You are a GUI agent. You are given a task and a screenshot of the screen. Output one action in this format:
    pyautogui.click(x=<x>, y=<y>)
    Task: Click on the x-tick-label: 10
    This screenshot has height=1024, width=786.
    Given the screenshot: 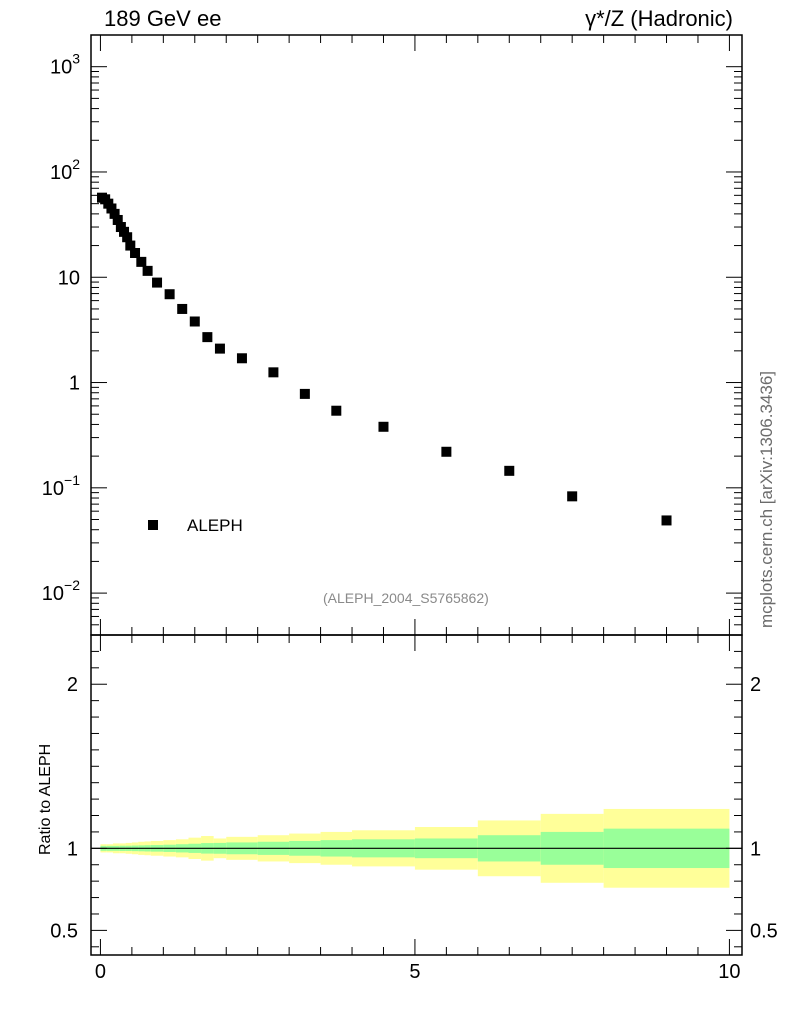 What is the action you would take?
    pyautogui.click(x=729, y=972)
    